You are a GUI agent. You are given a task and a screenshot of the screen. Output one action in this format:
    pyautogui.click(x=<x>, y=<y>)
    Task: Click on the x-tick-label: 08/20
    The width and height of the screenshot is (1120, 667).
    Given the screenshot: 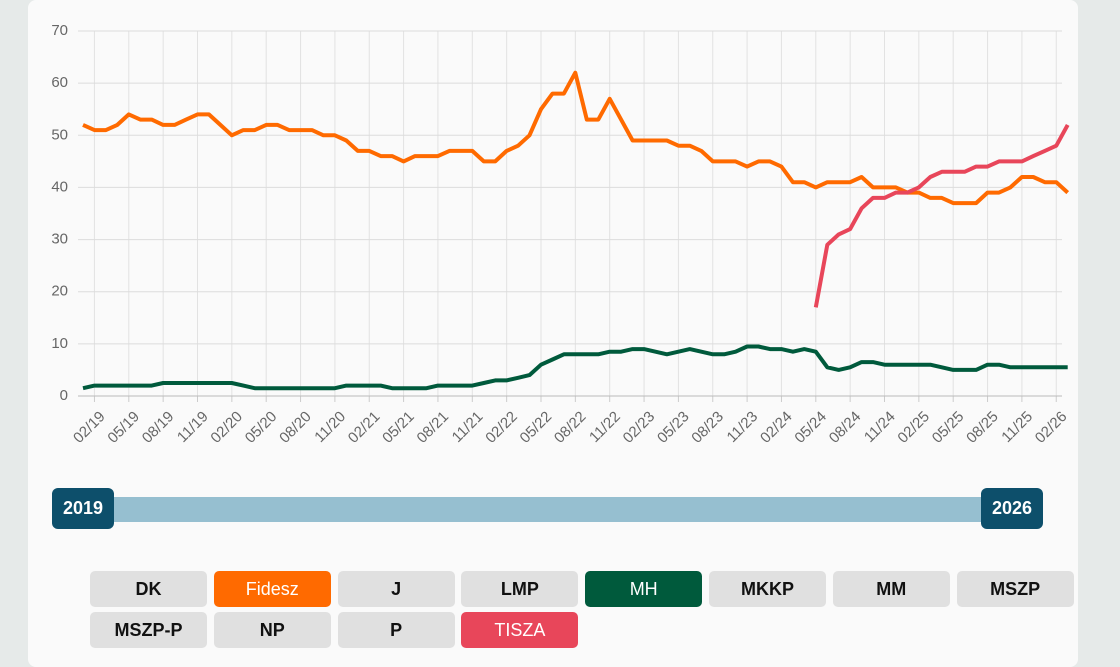 What is the action you would take?
    pyautogui.click(x=295, y=427)
    